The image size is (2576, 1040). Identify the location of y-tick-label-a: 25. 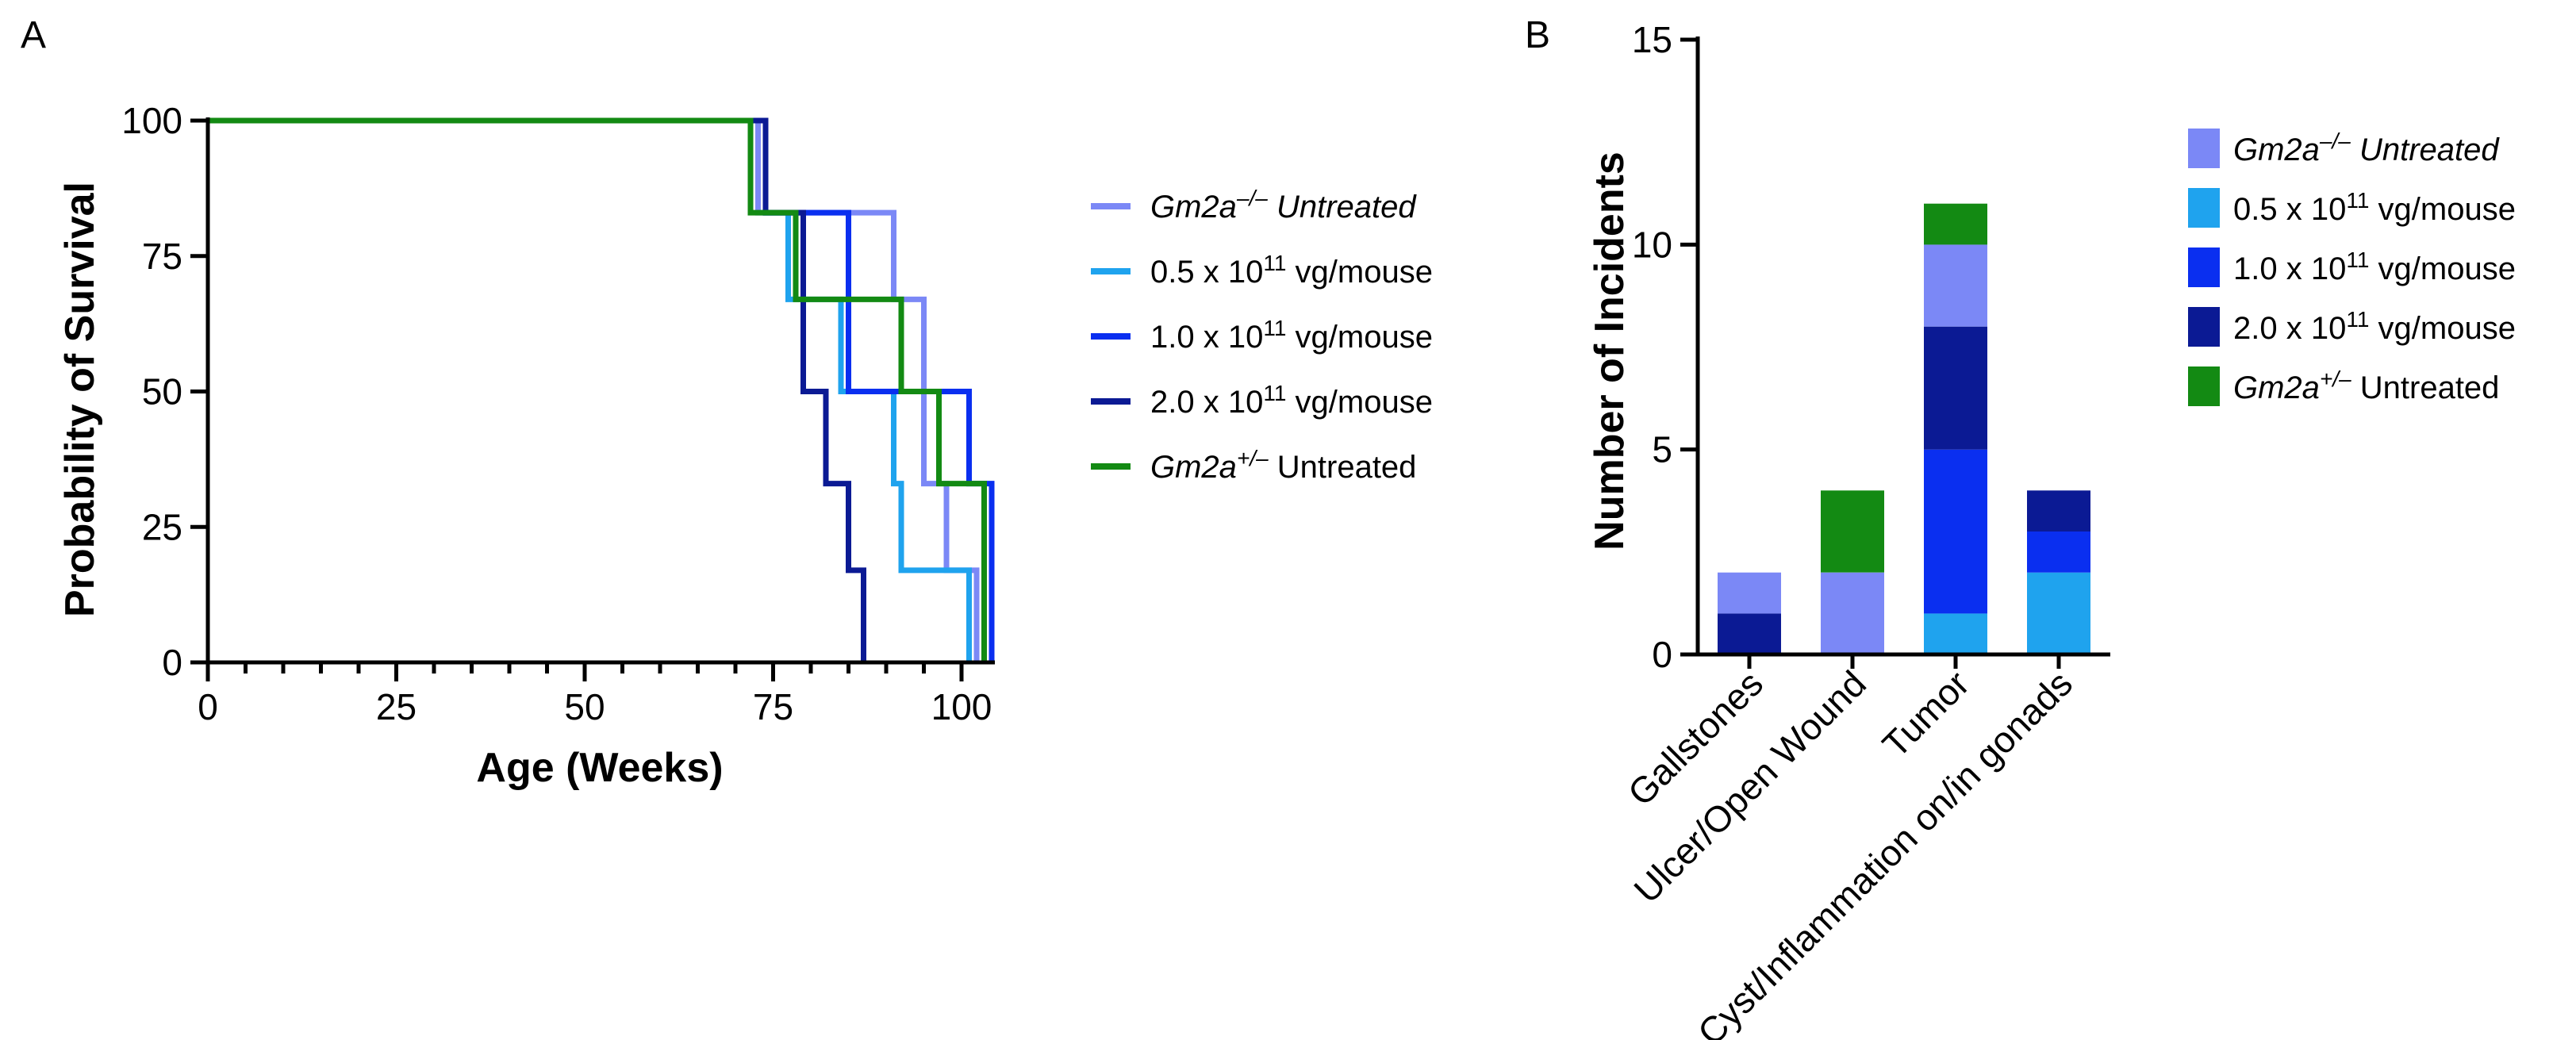
(162, 526).